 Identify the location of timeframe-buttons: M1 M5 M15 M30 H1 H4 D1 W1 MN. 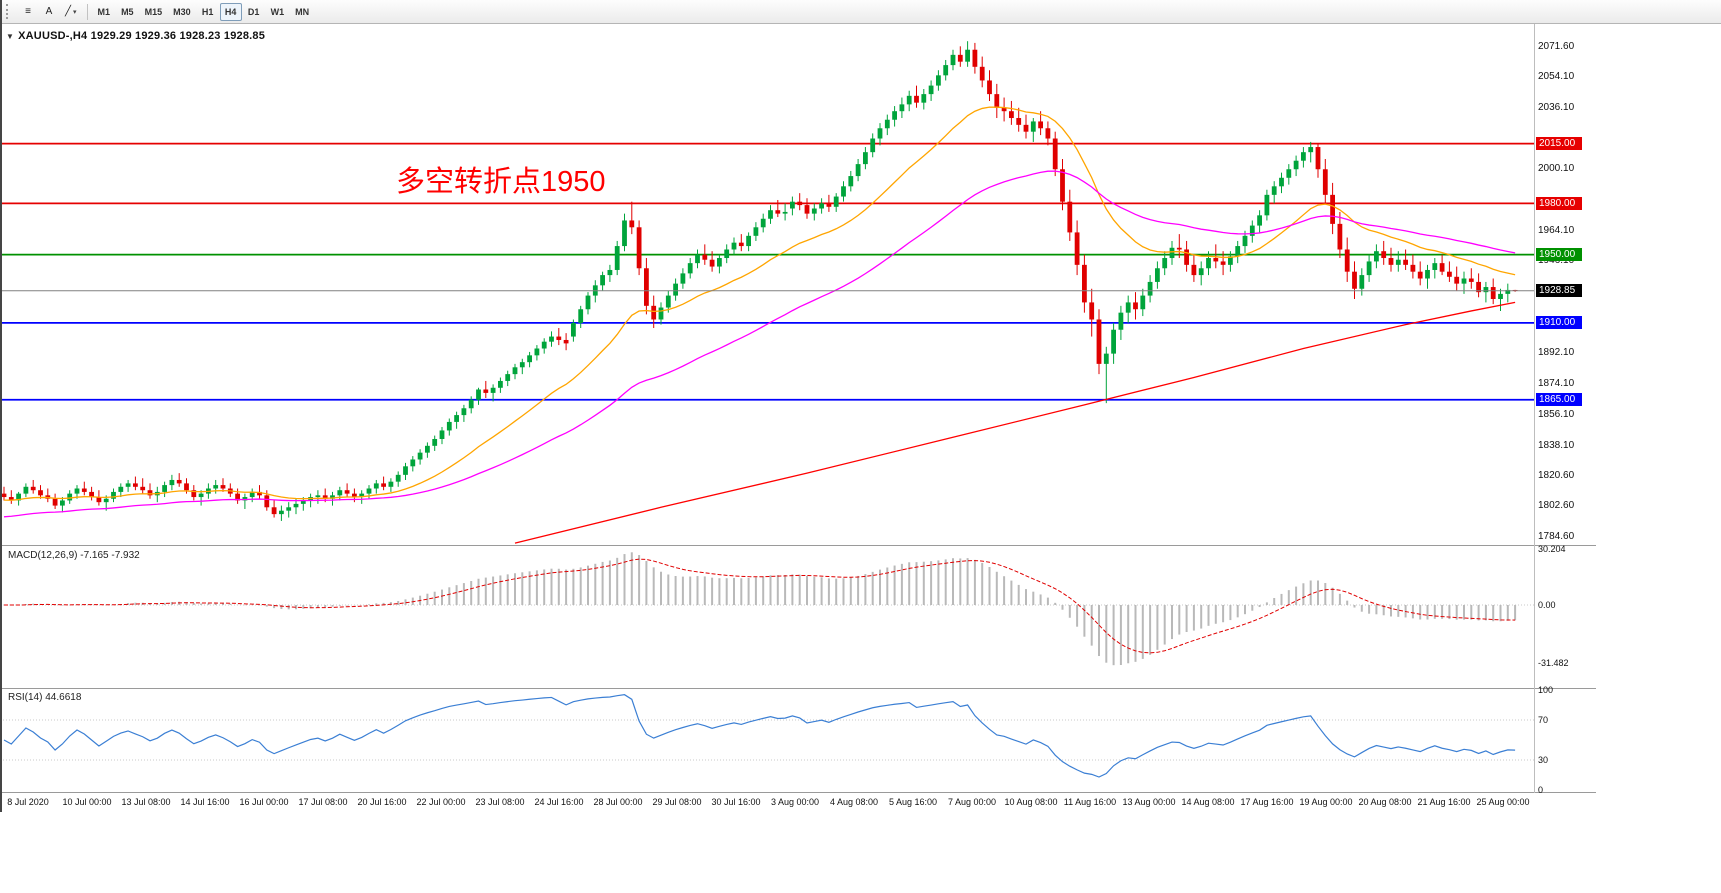
(204, 11).